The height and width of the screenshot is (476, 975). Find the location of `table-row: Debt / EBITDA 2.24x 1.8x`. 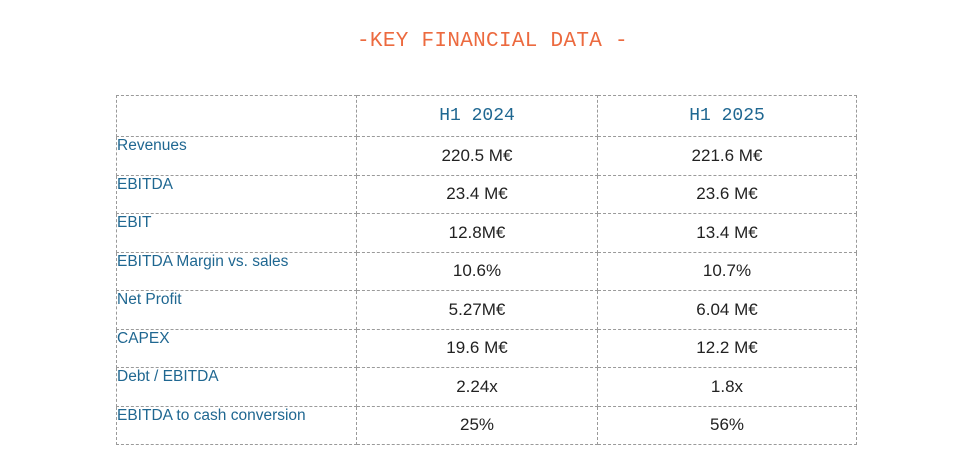

table-row: Debt / EBITDA 2.24x 1.8x is located at coordinates (486, 387).